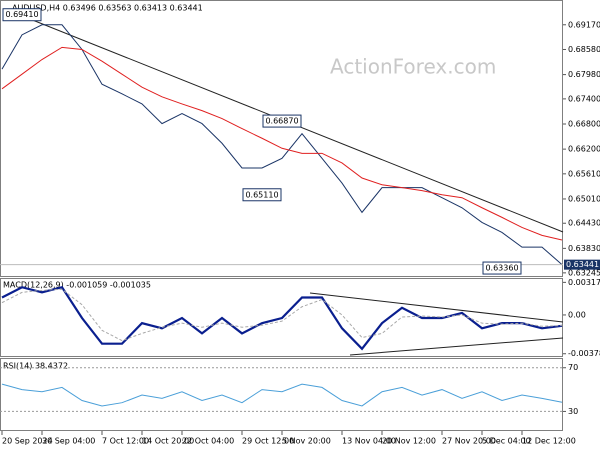  I want to click on rsi-header: RSI(14) 38.4372, so click(35, 366).